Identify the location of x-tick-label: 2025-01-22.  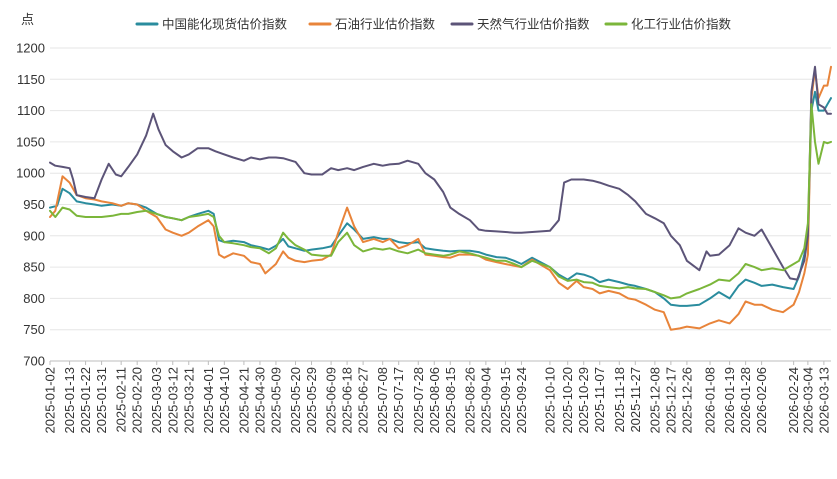
(85, 400).